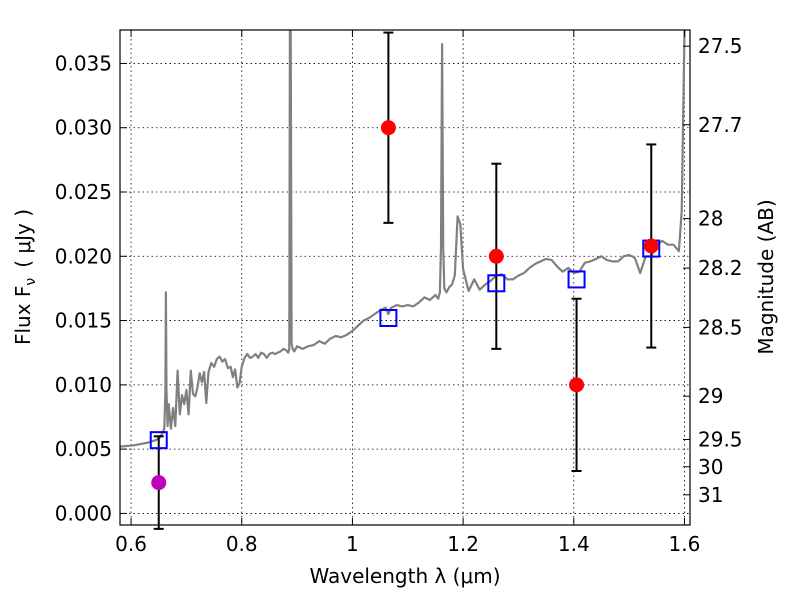 This screenshot has height=600, width=800. Describe the element at coordinates (83, 385) in the screenshot. I see `y-tick-label: 0.010` at that location.